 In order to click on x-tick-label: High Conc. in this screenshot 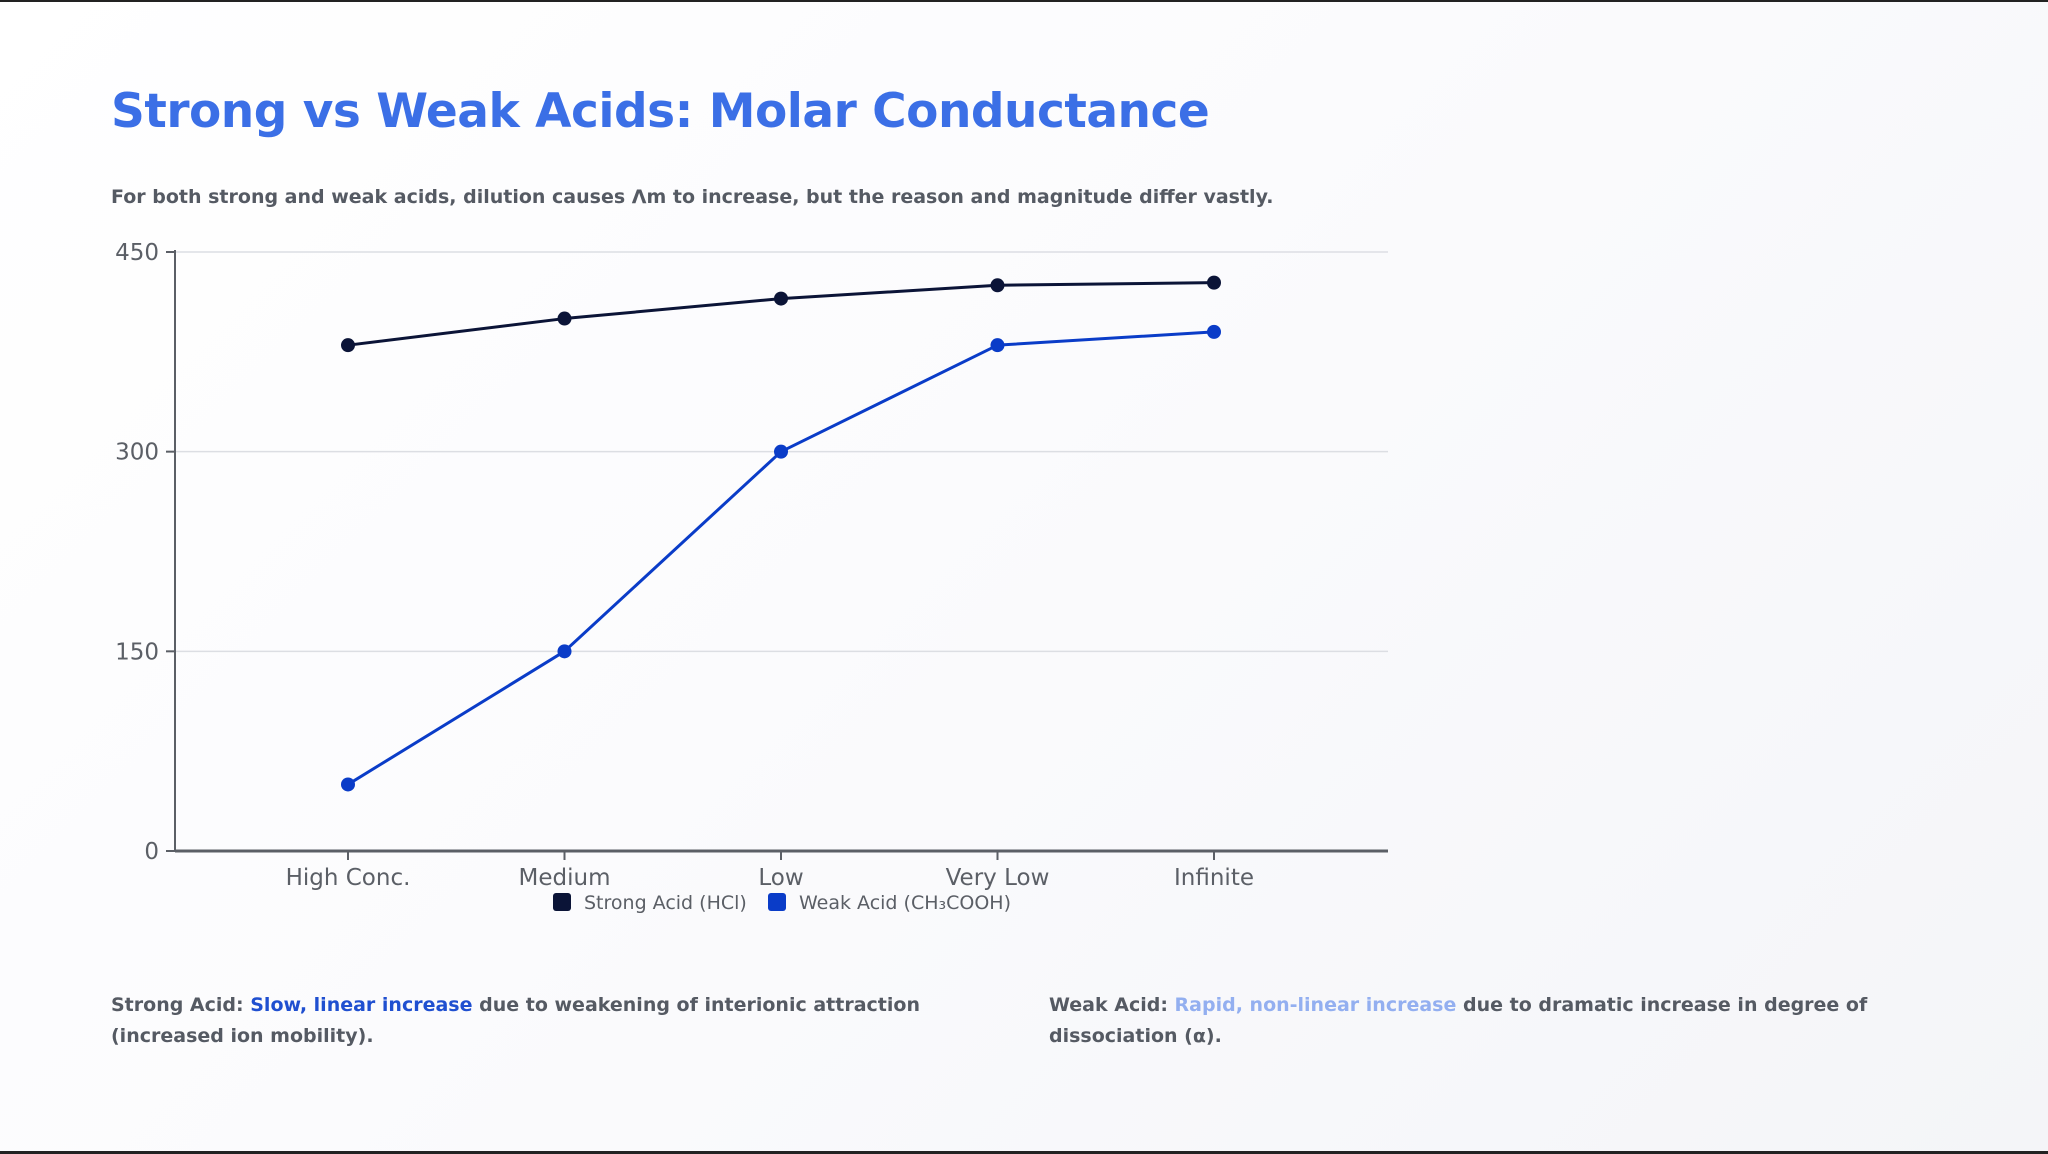, I will do `click(348, 878)`.